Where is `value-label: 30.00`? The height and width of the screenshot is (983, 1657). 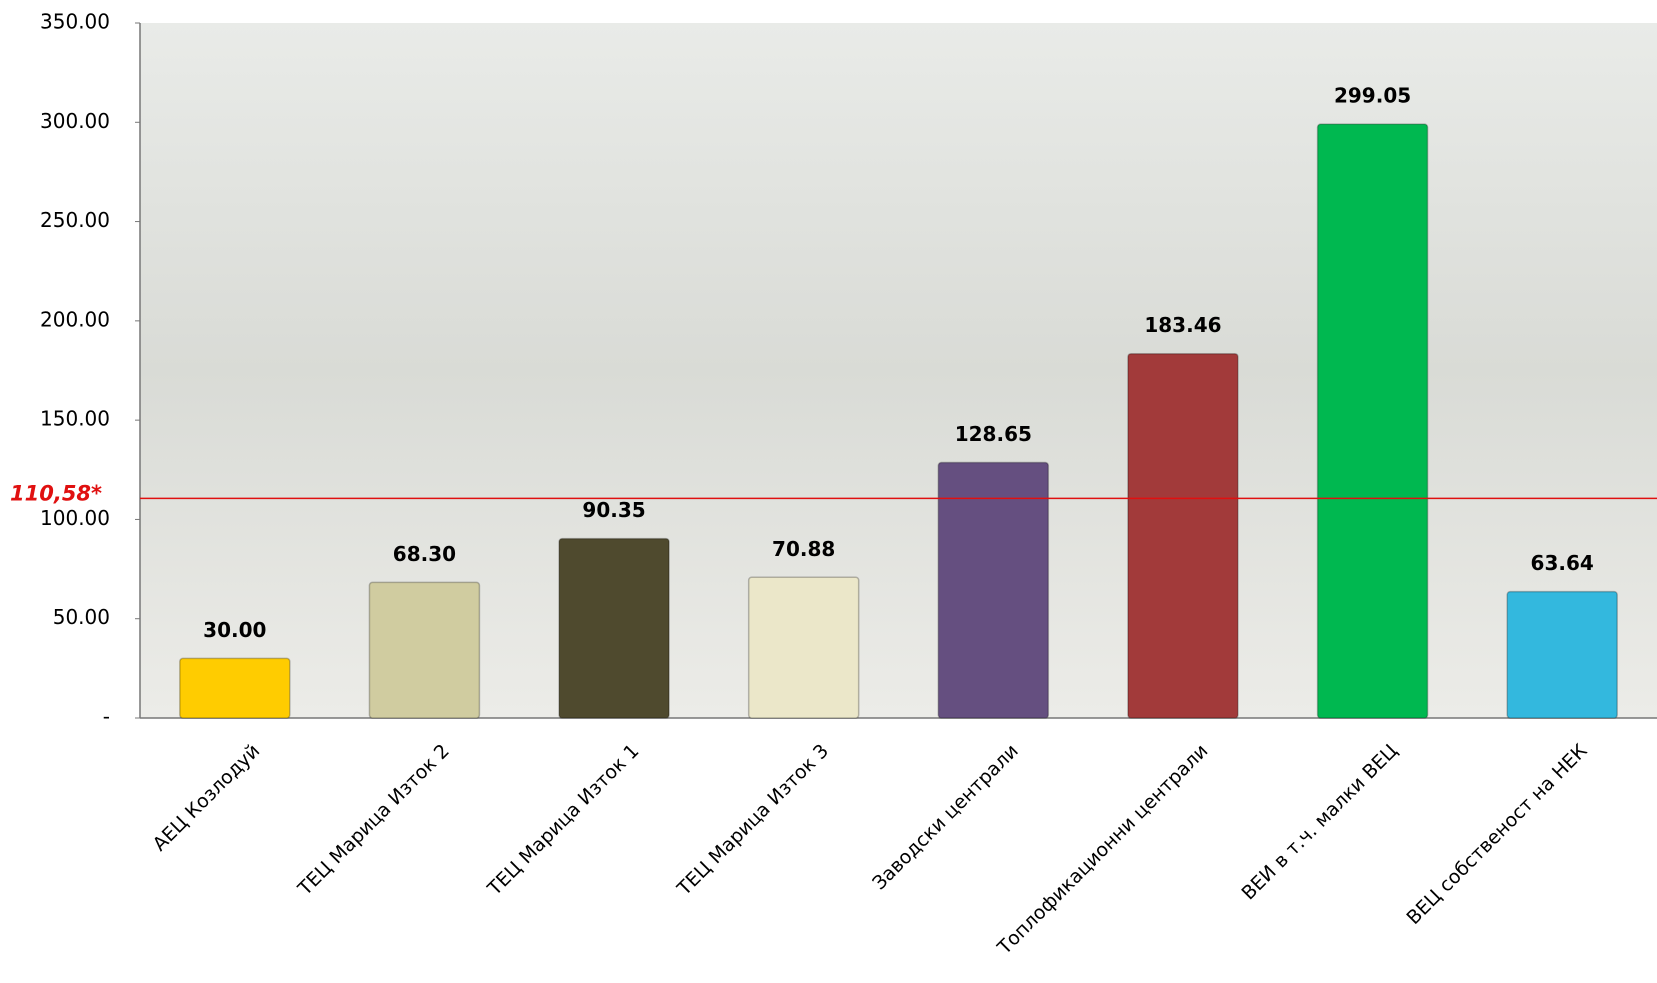
value-label: 30.00 is located at coordinates (234, 630).